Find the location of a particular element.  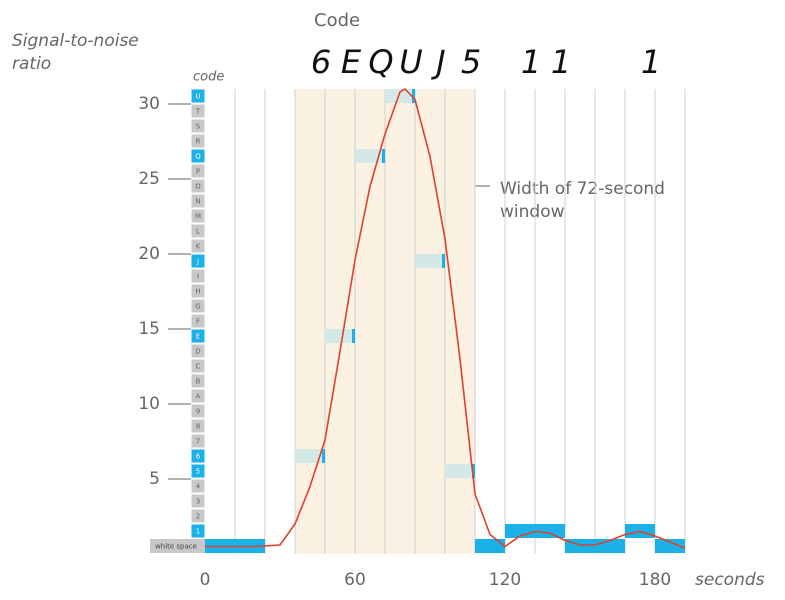

code-cell-label: A is located at coordinates (198, 397).